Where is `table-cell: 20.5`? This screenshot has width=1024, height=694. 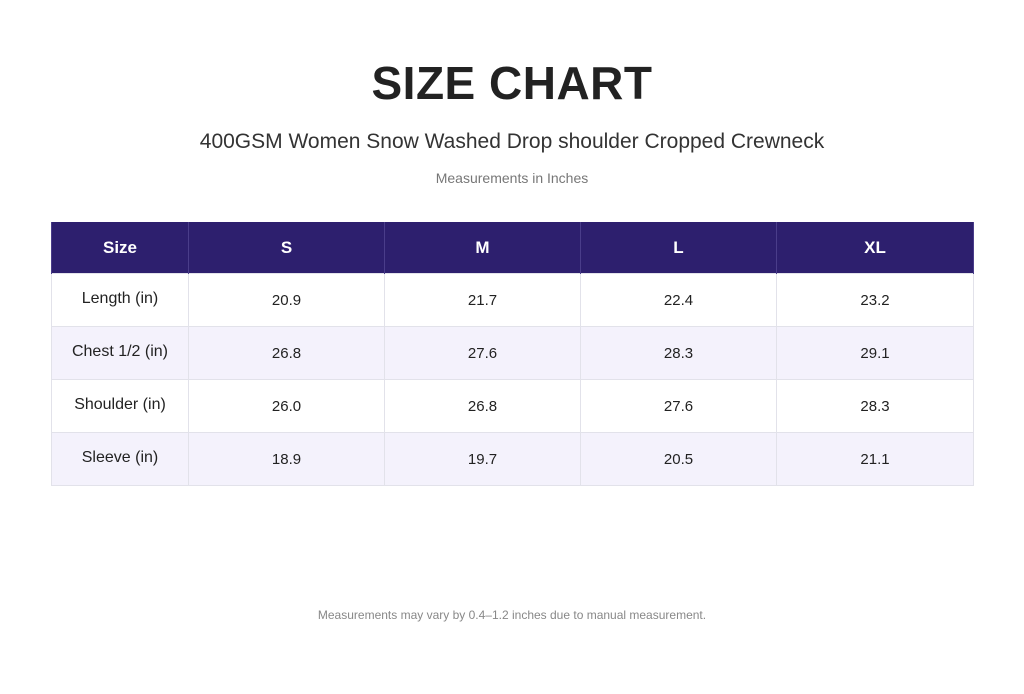
table-cell: 20.5 is located at coordinates (678, 459).